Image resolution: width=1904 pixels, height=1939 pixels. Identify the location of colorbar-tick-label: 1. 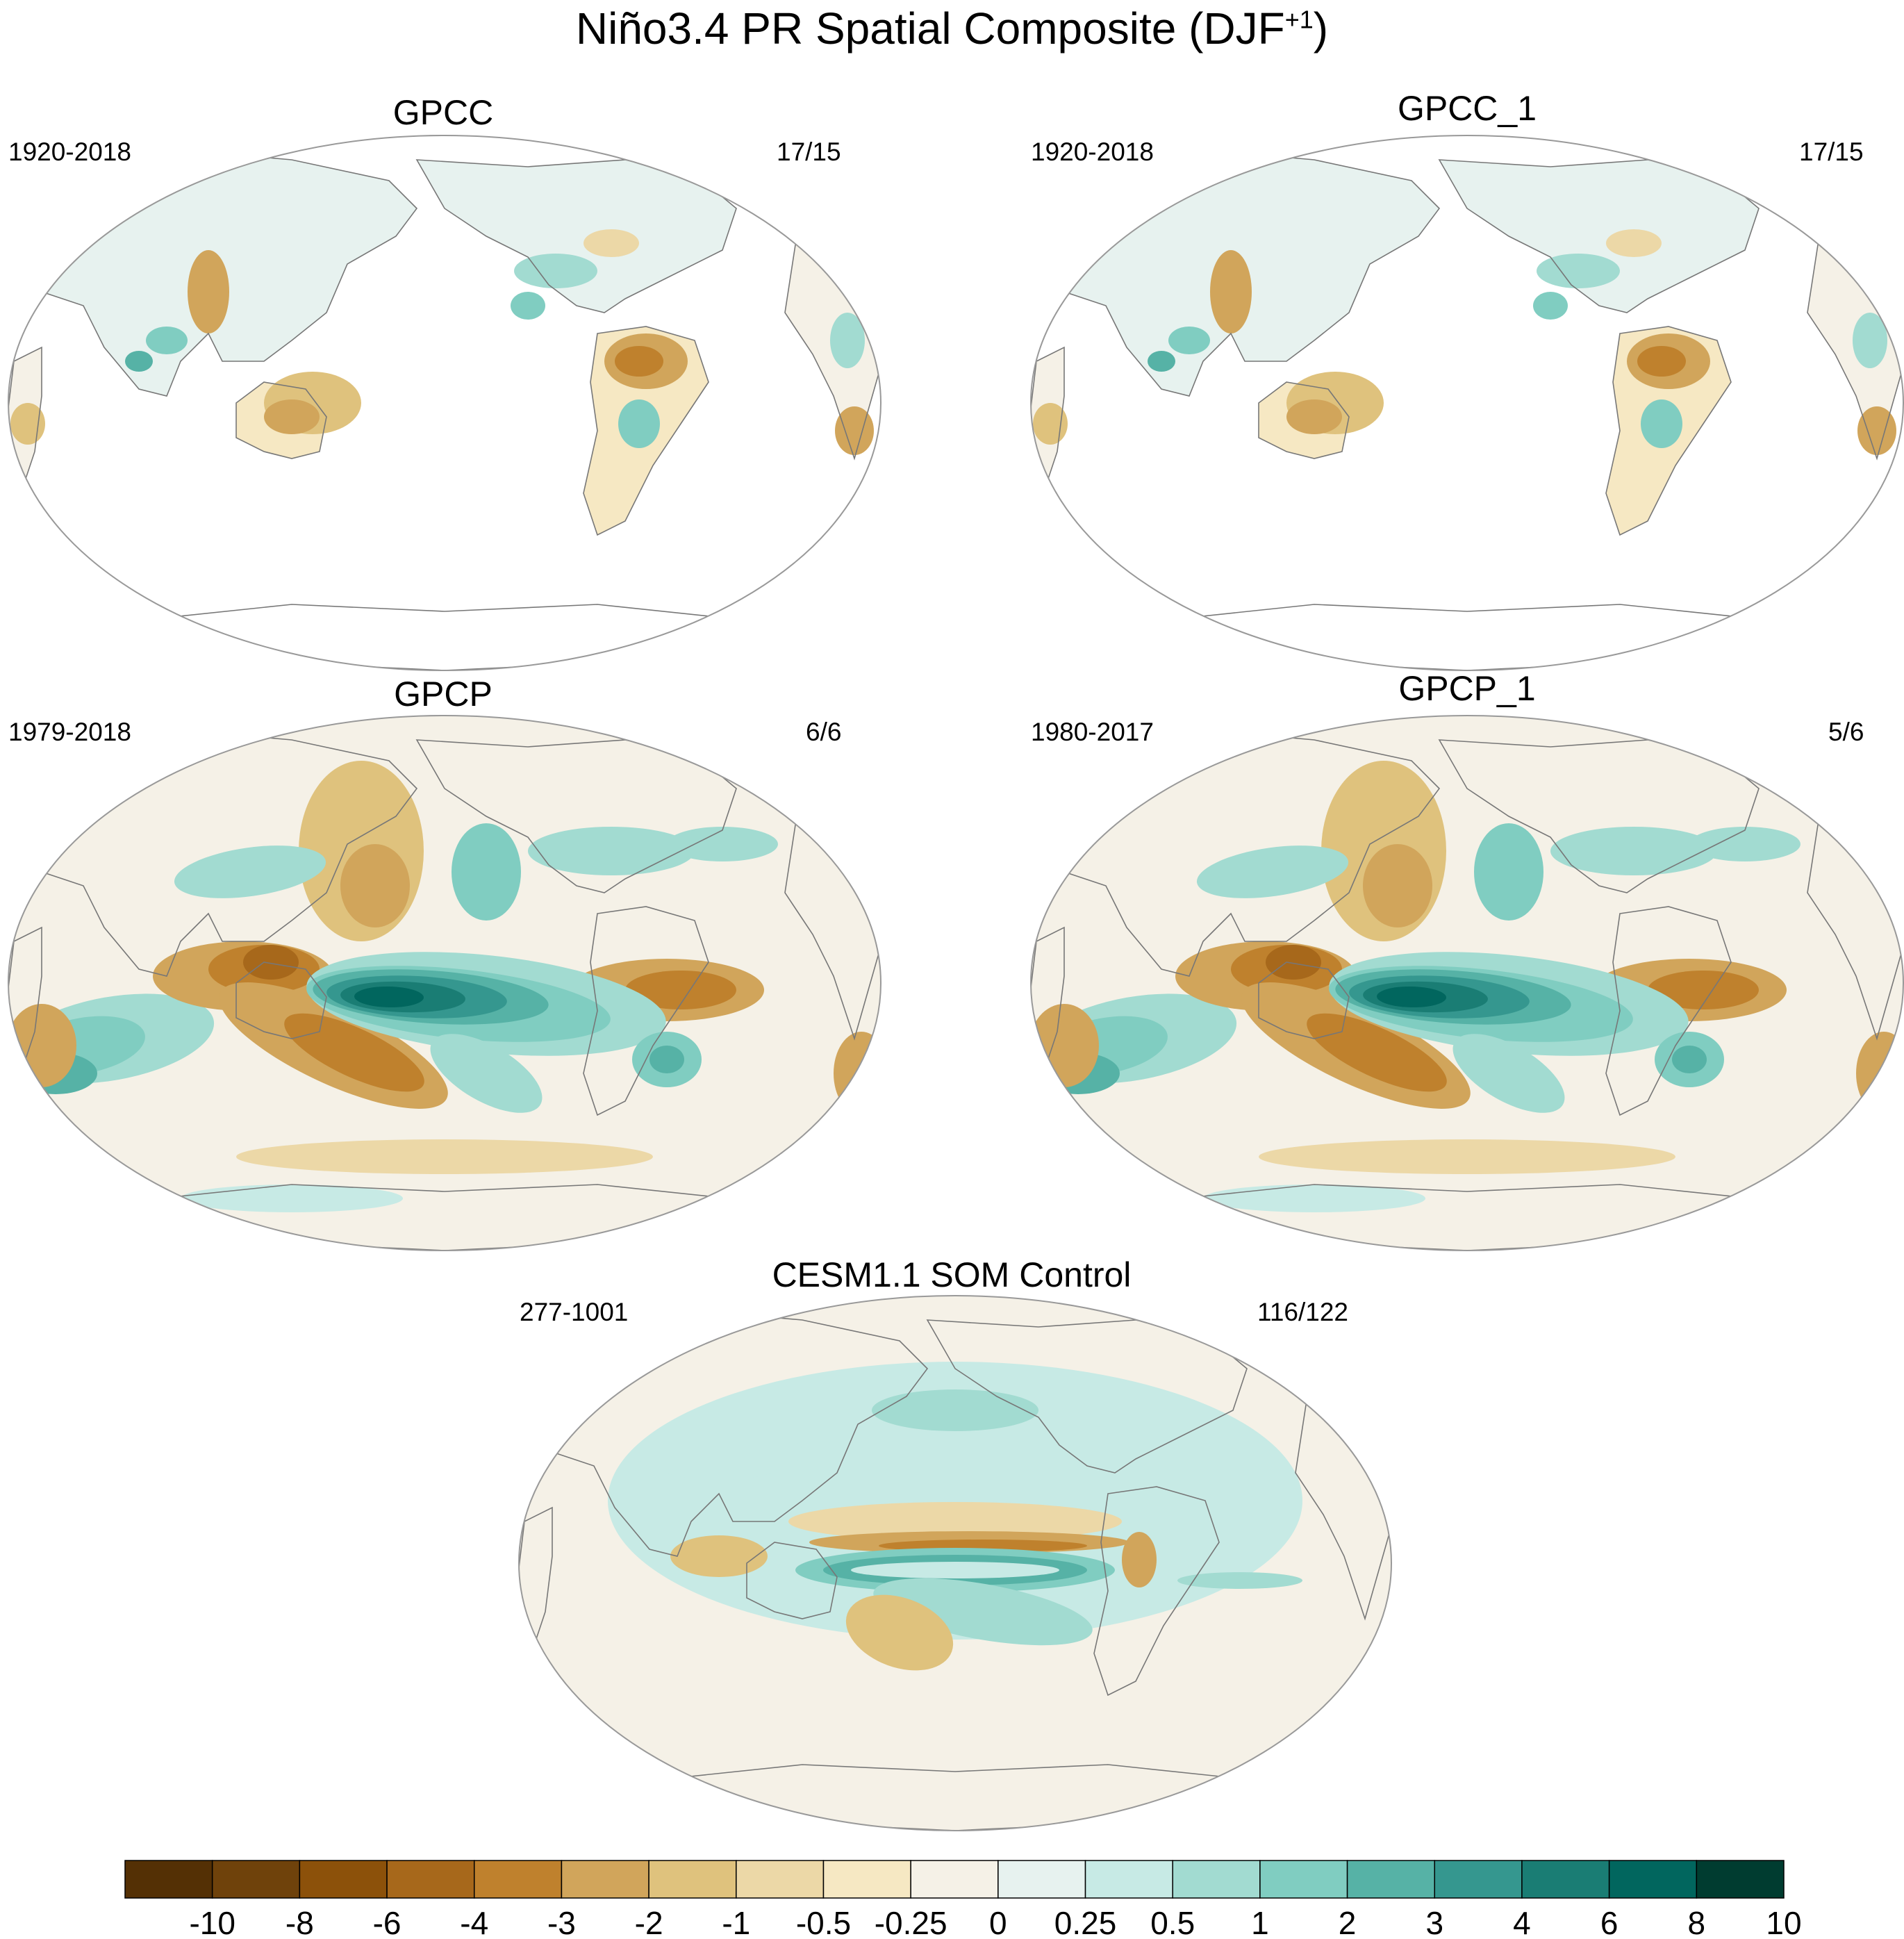
(1260, 1922).